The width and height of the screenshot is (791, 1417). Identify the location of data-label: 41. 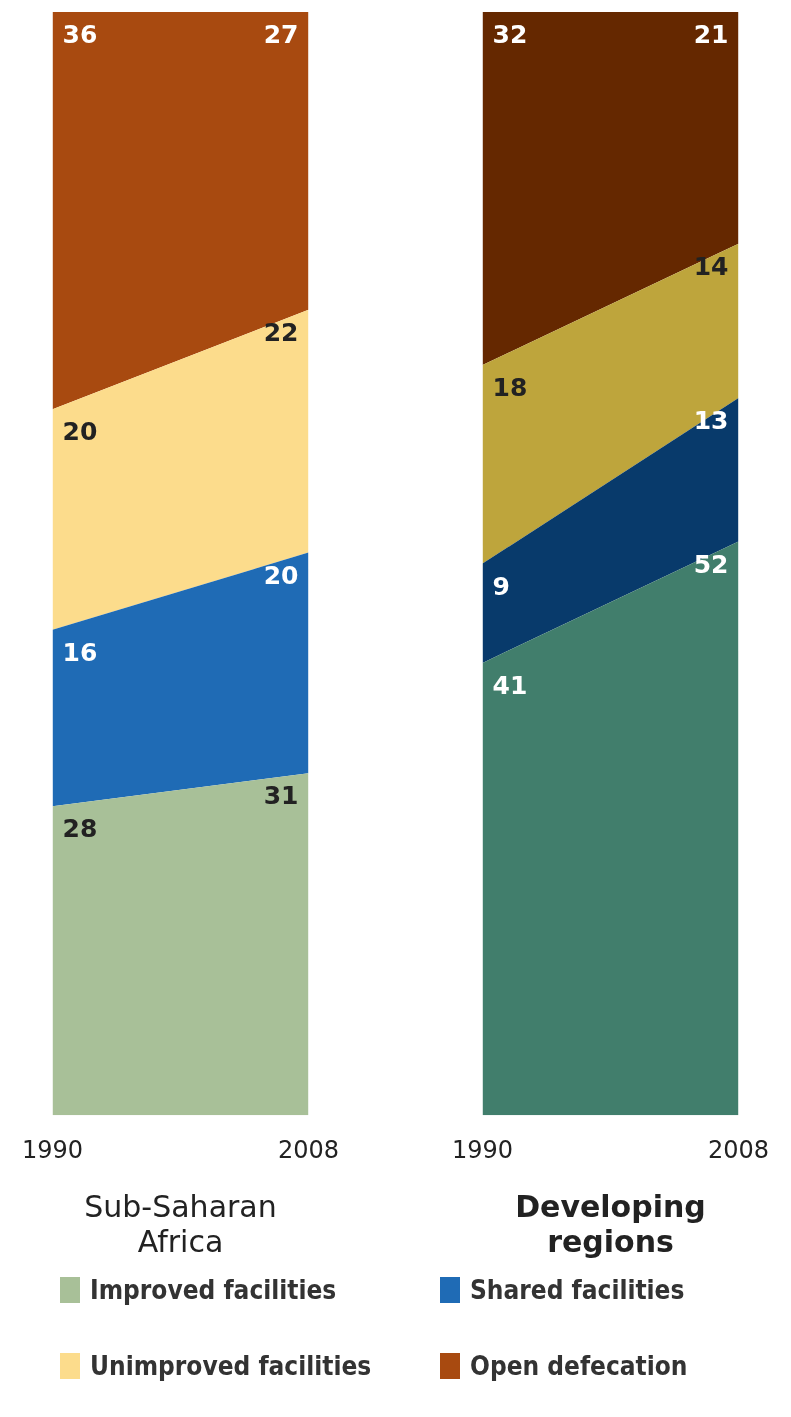
(510, 685).